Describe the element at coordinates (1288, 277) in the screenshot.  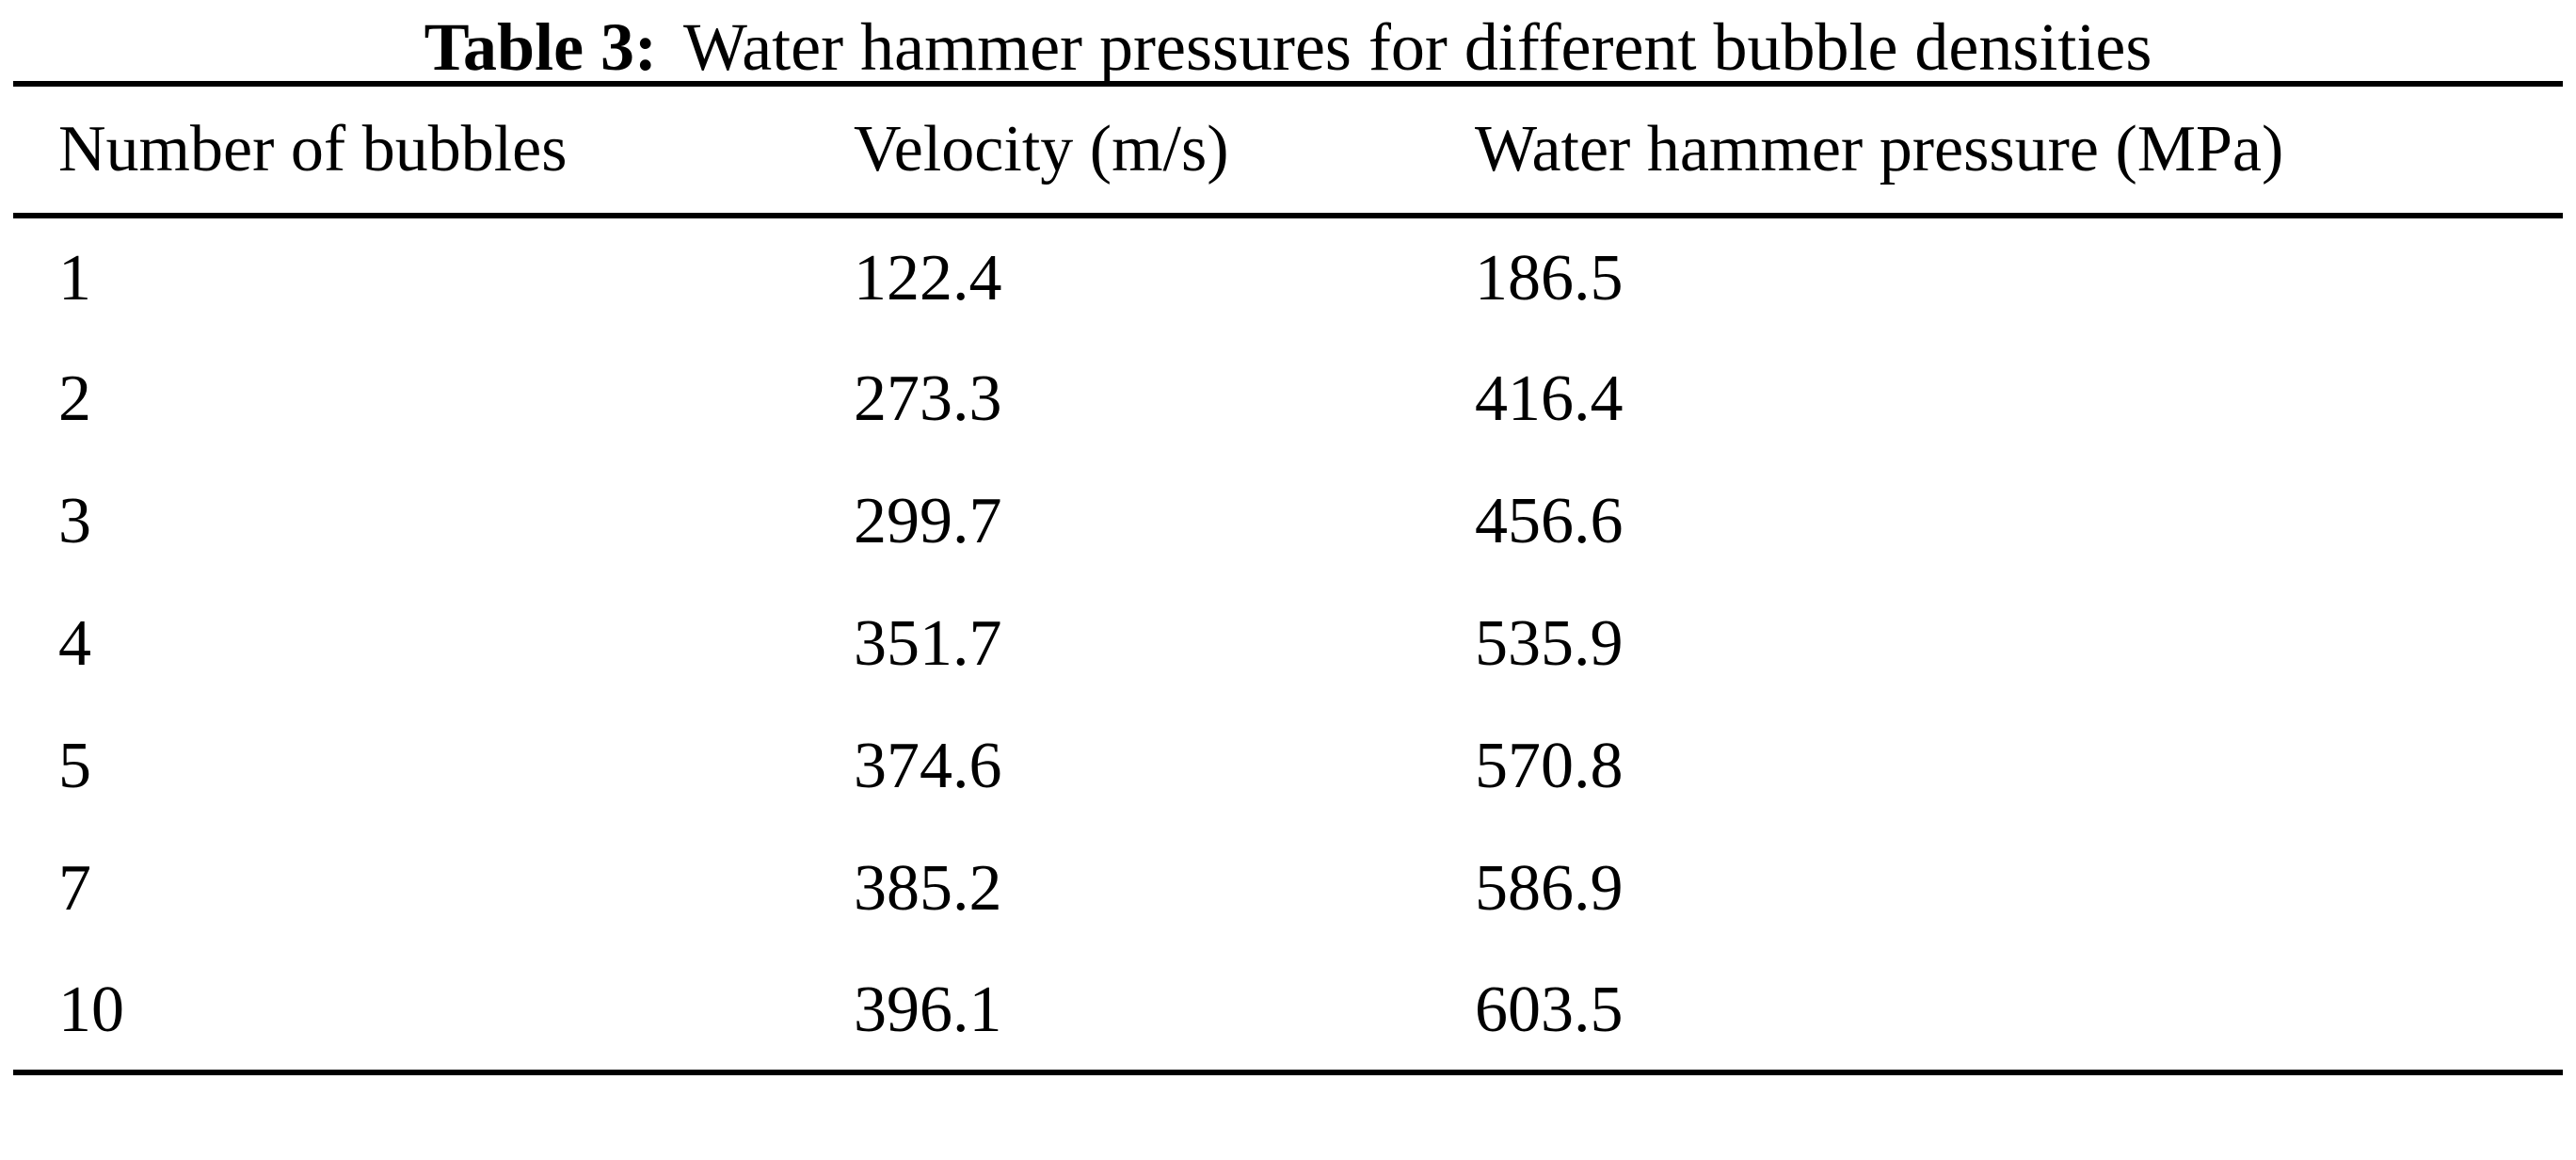
I see `table-row: 1 122.4 186.5` at that location.